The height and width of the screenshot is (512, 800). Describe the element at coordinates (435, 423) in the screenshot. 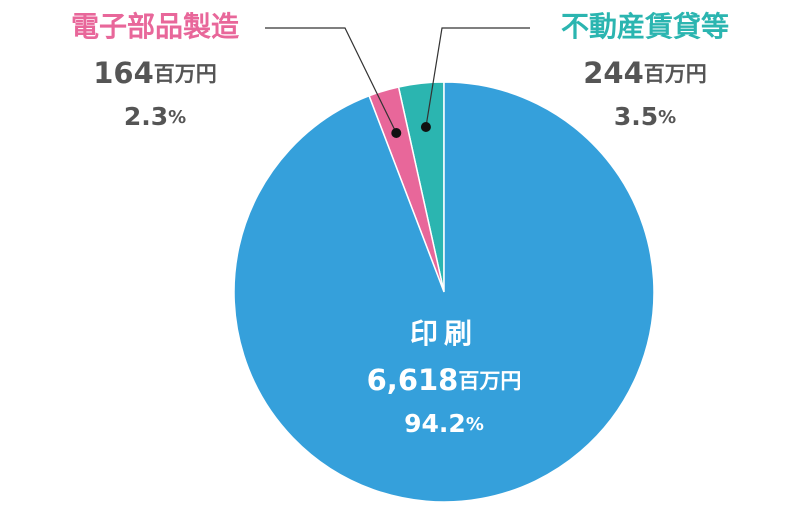

I see `percent-value: 94.2` at that location.